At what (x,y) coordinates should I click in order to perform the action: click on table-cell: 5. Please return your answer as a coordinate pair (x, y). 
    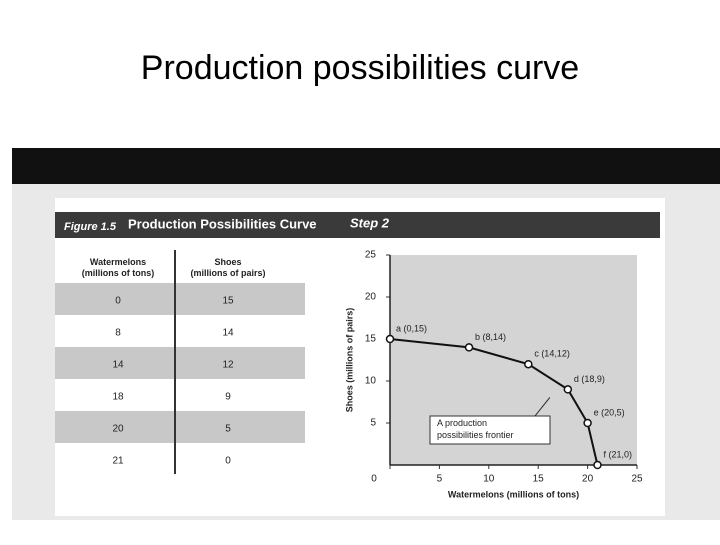
    Looking at the image, I should click on (228, 429).